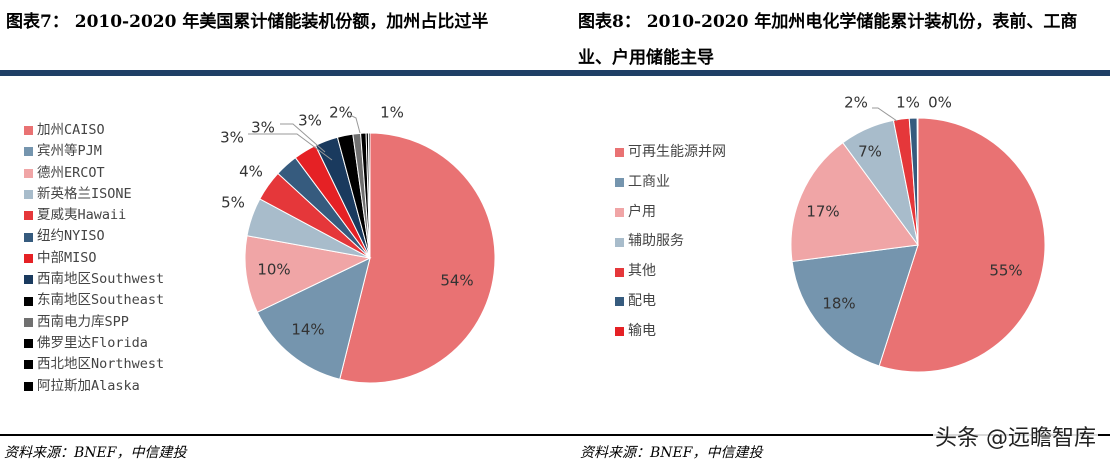 The width and height of the screenshot is (1110, 467). What do you see at coordinates (642, 211) in the screenshot?
I see `legend-label: 户用` at bounding box center [642, 211].